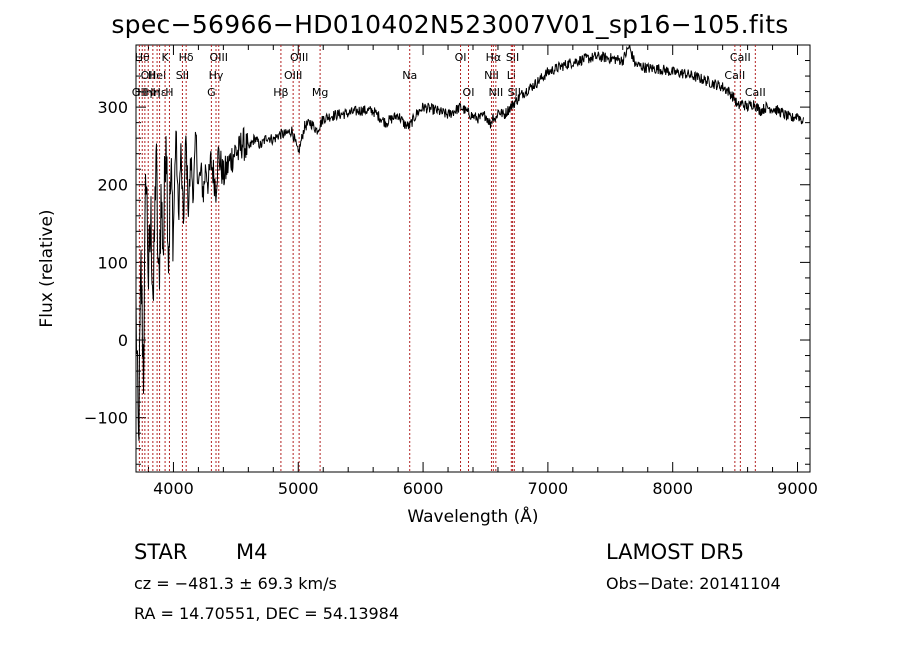 This screenshot has height=649, width=900. What do you see at coordinates (157, 75) in the screenshot?
I see `spectral-line-label: HeI` at bounding box center [157, 75].